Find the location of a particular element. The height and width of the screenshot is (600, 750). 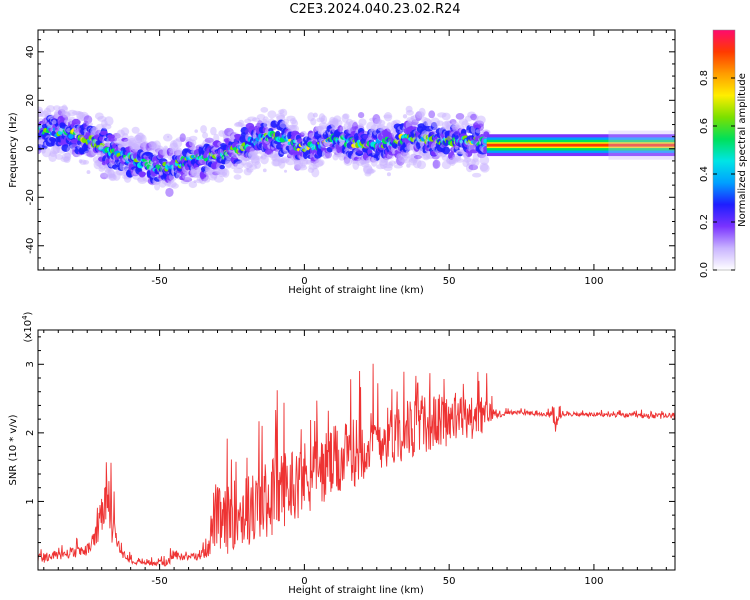

y-tick-label: 0 is located at coordinates (30, 149).